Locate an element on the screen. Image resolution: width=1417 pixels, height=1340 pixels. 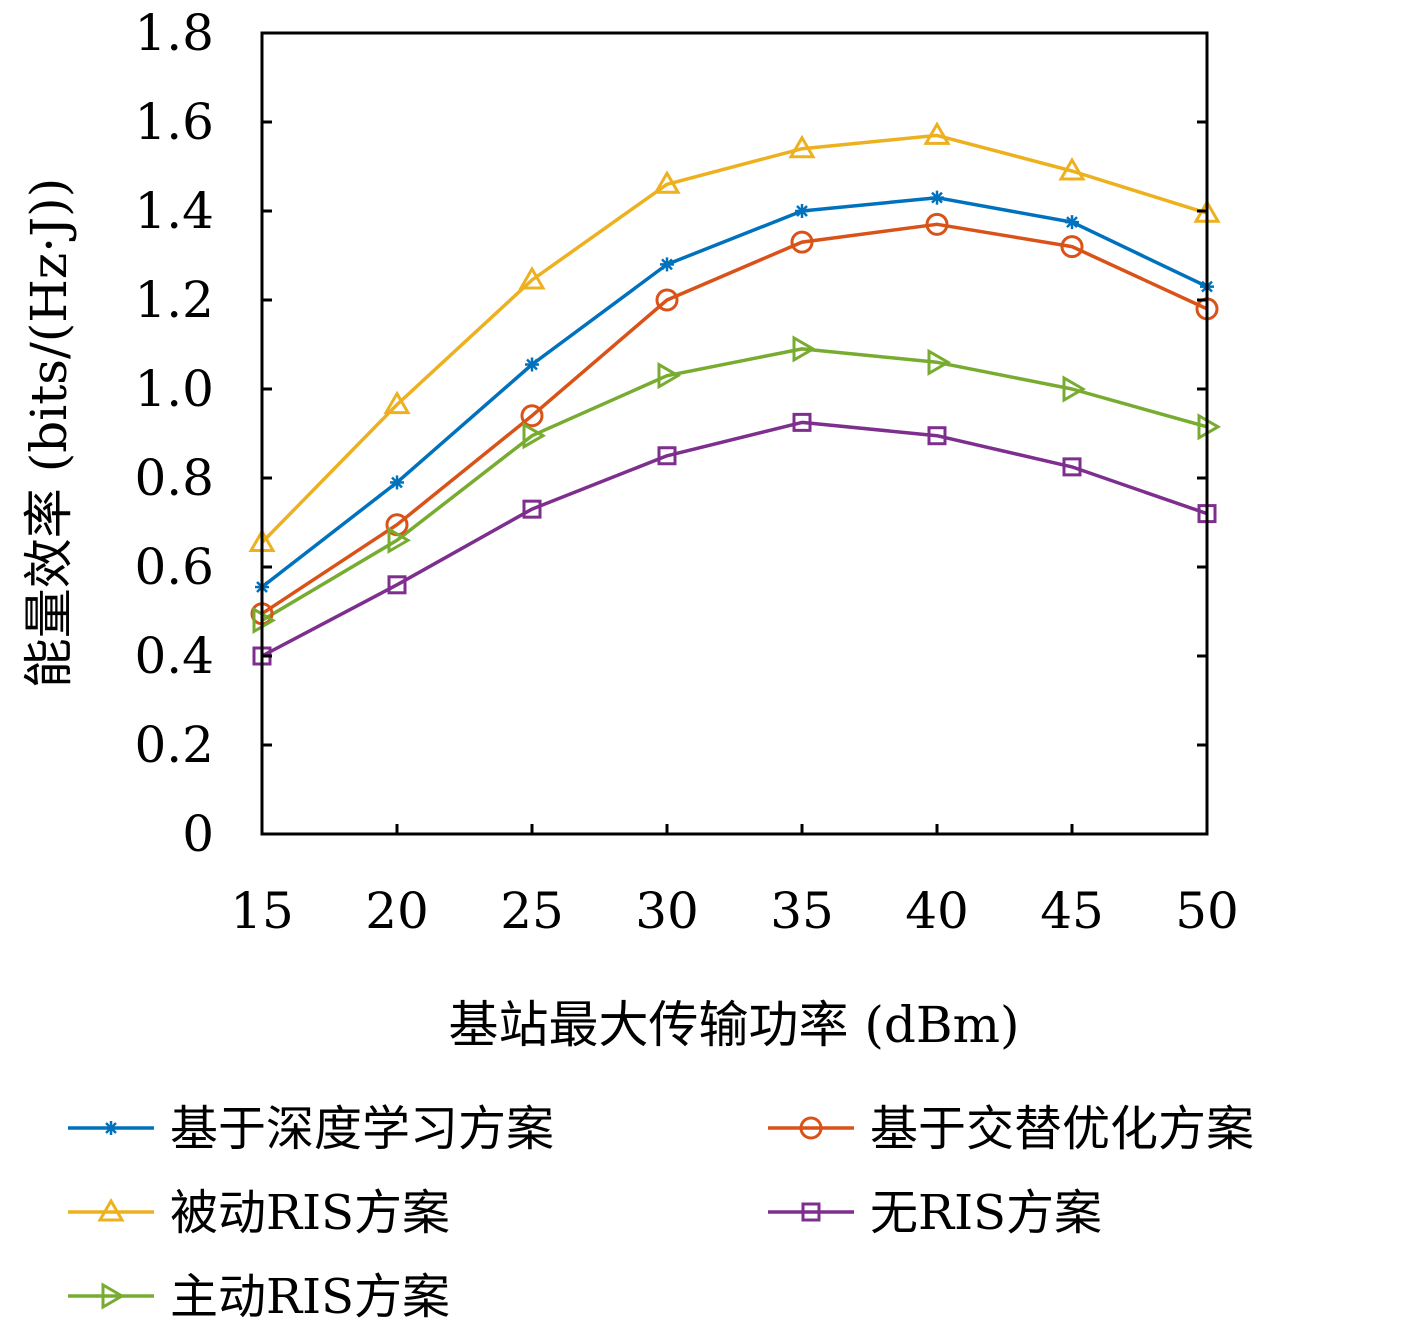
y-tick-label: 0 is located at coordinates (198, 834).